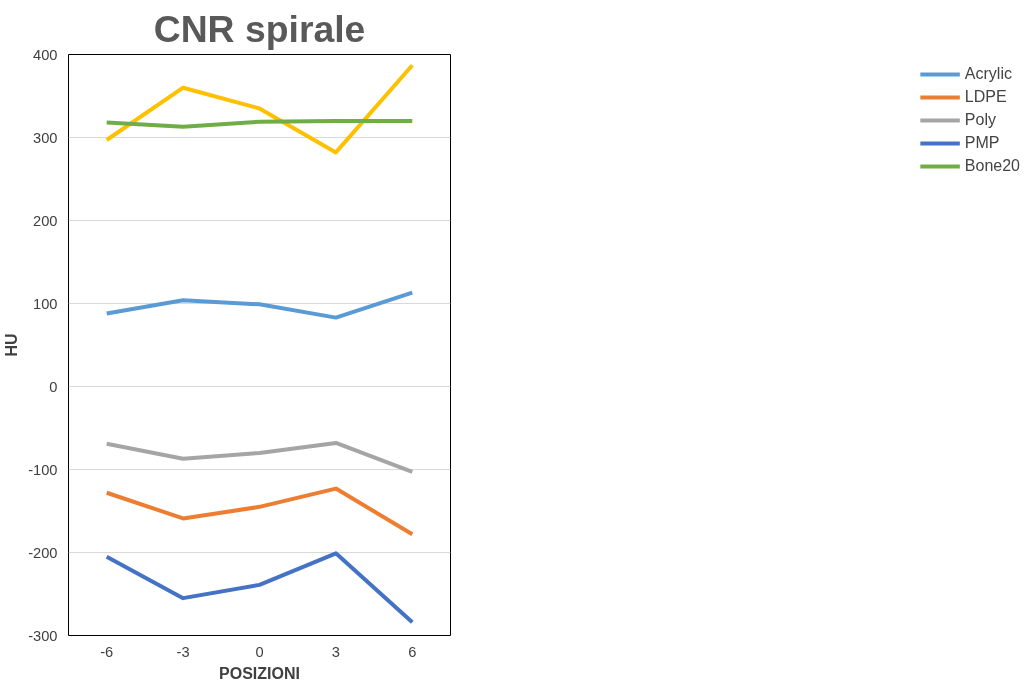 This screenshot has height=699, width=1036. What do you see at coordinates (980, 120) in the screenshot?
I see `legend-label: Poly` at bounding box center [980, 120].